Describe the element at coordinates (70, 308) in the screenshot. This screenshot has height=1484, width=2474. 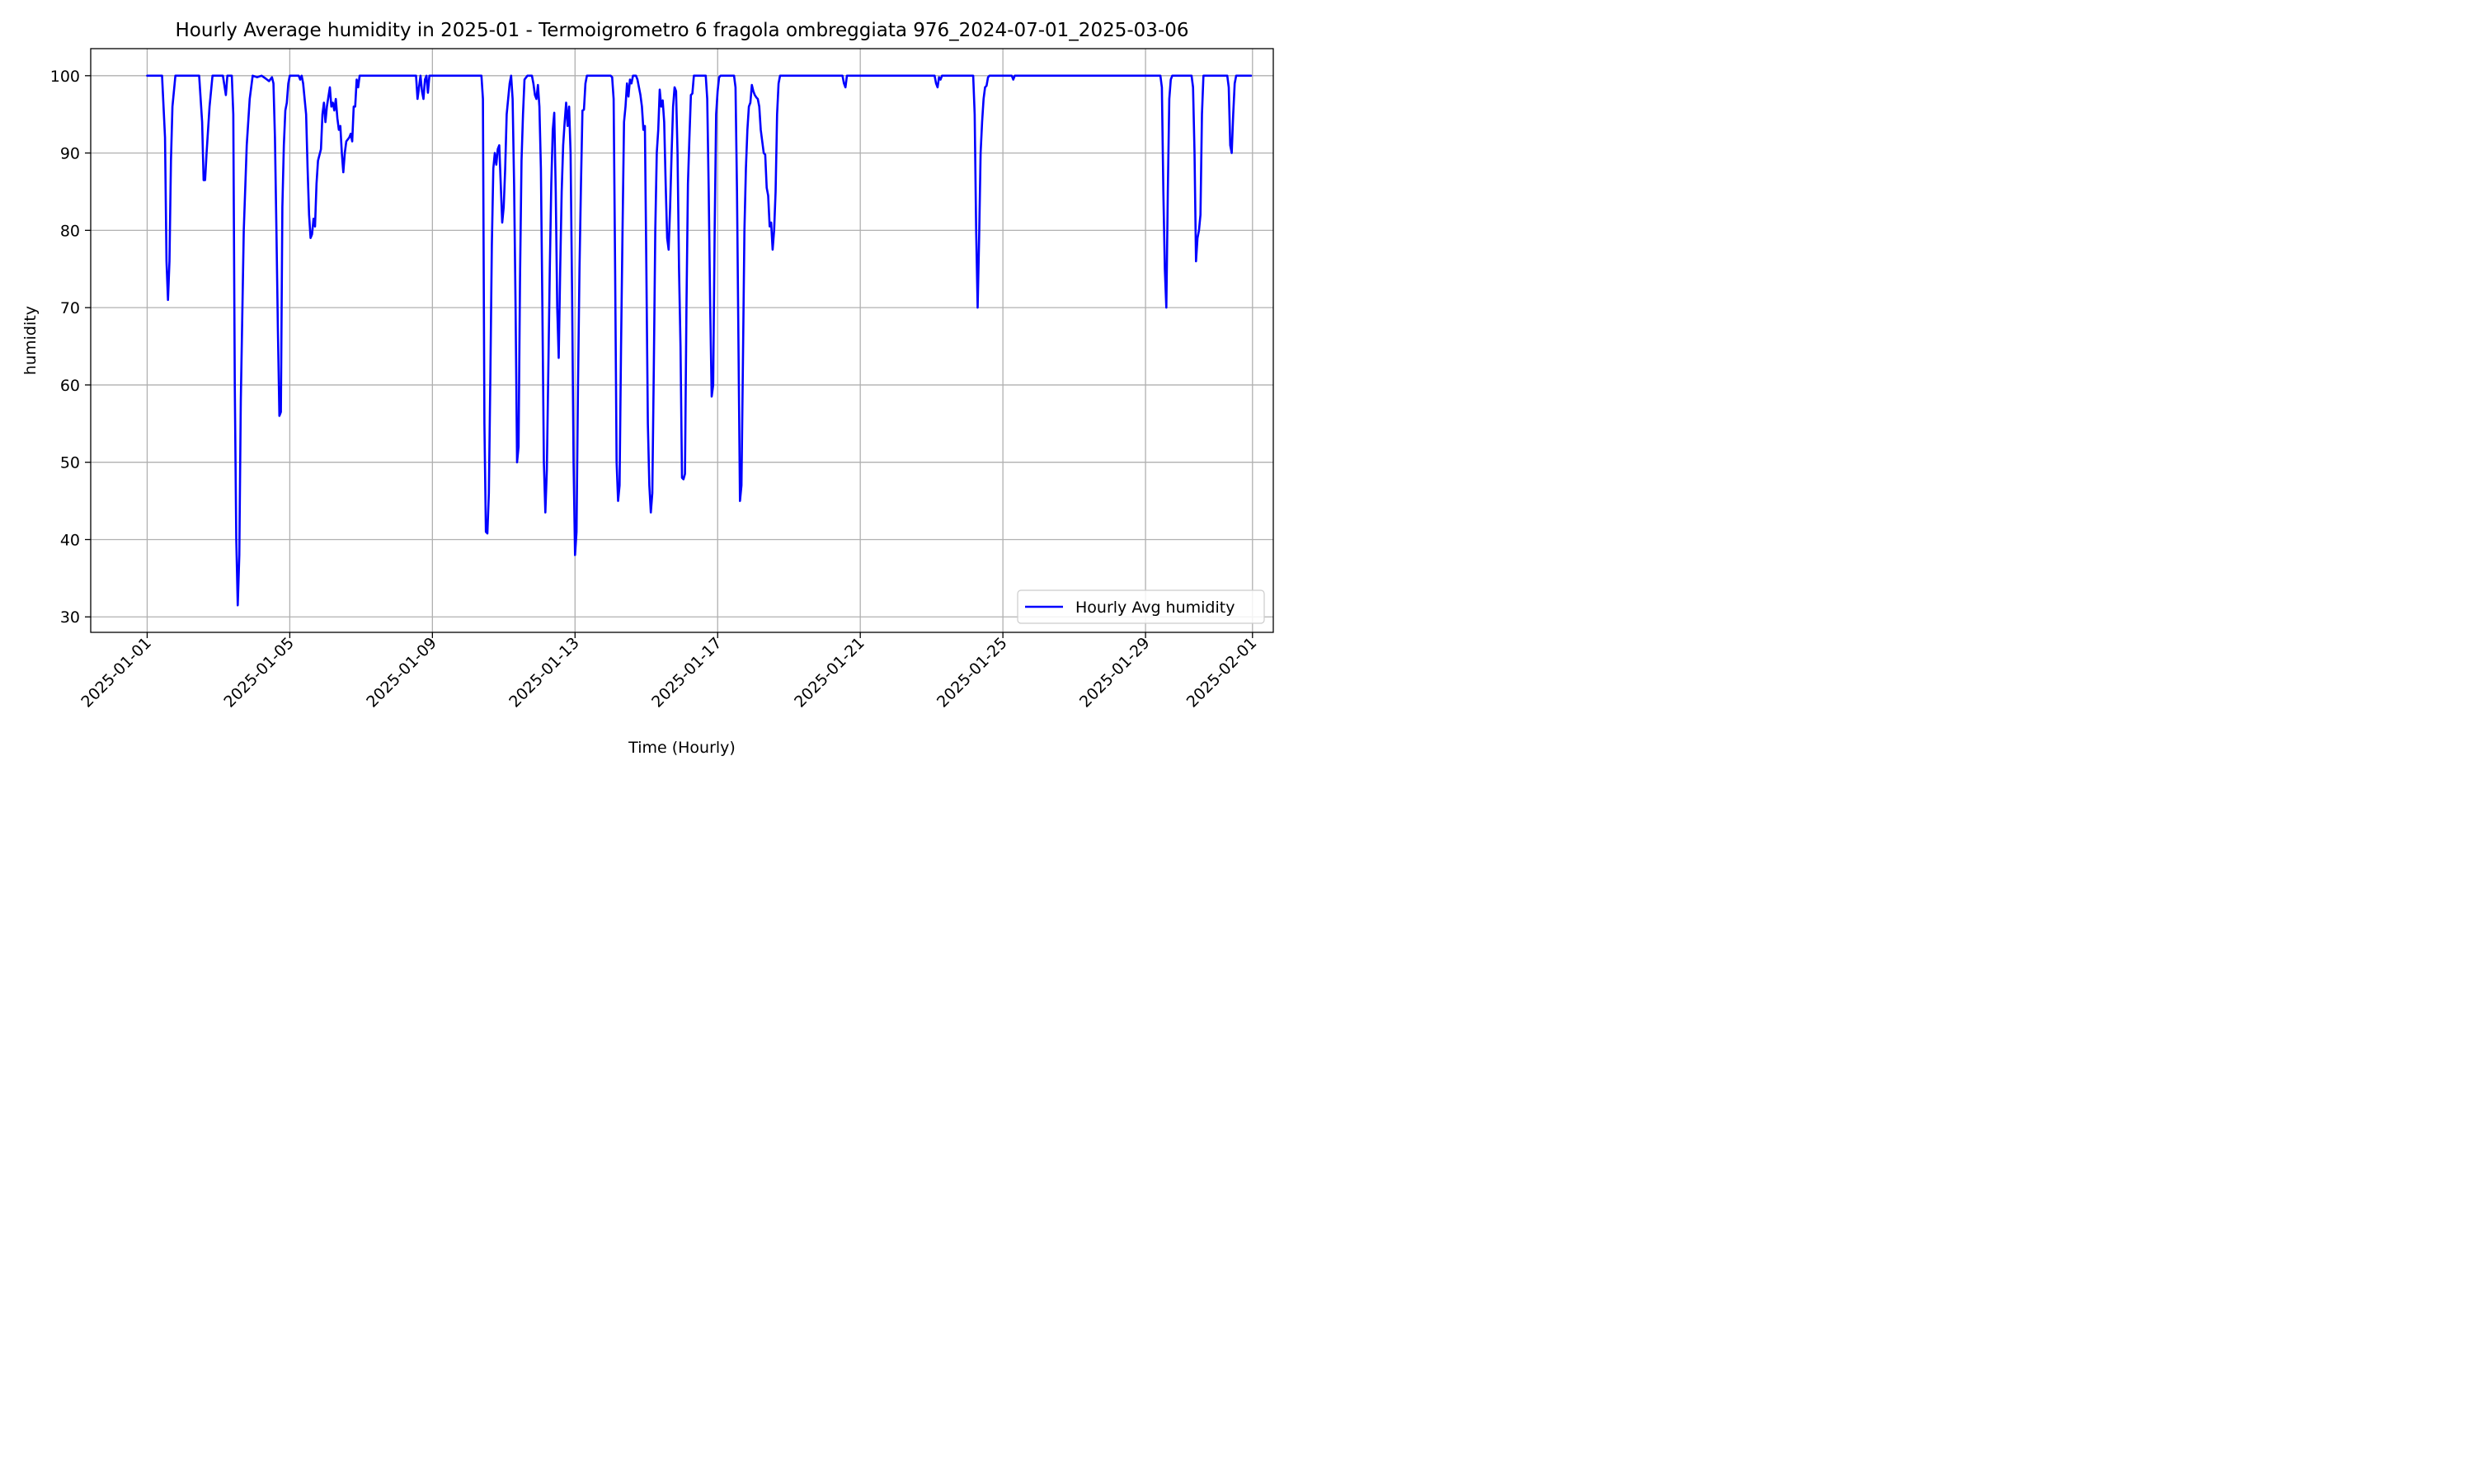
I see `y-tick-label: 70` at that location.